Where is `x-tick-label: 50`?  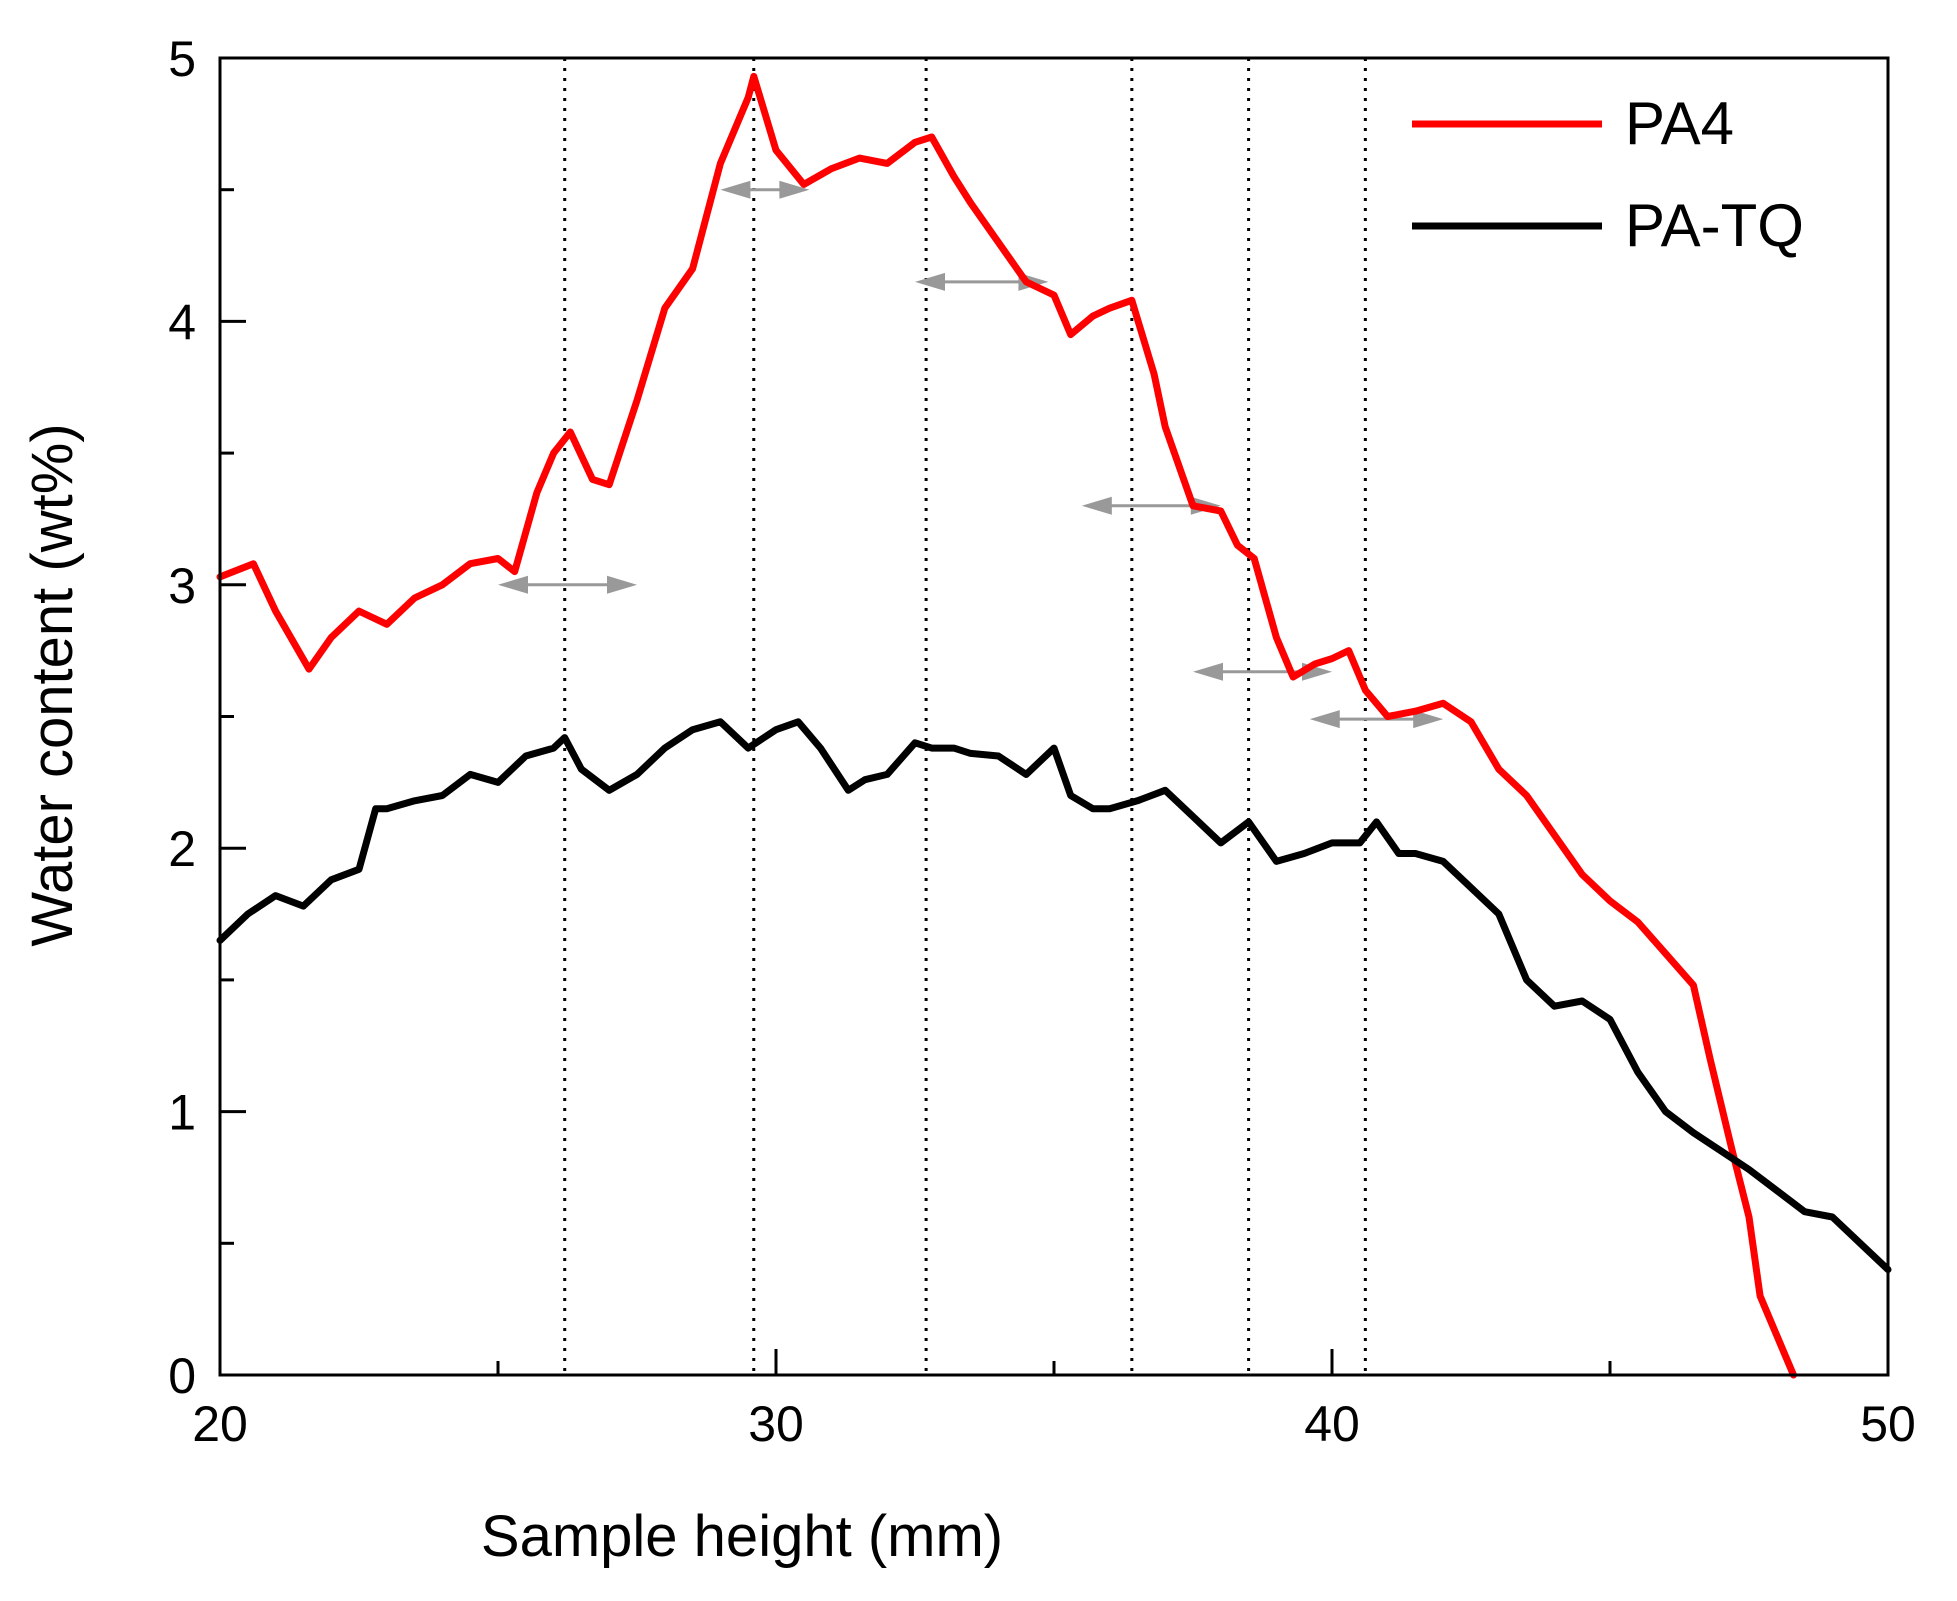
x-tick-label: 50 is located at coordinates (1888, 1424).